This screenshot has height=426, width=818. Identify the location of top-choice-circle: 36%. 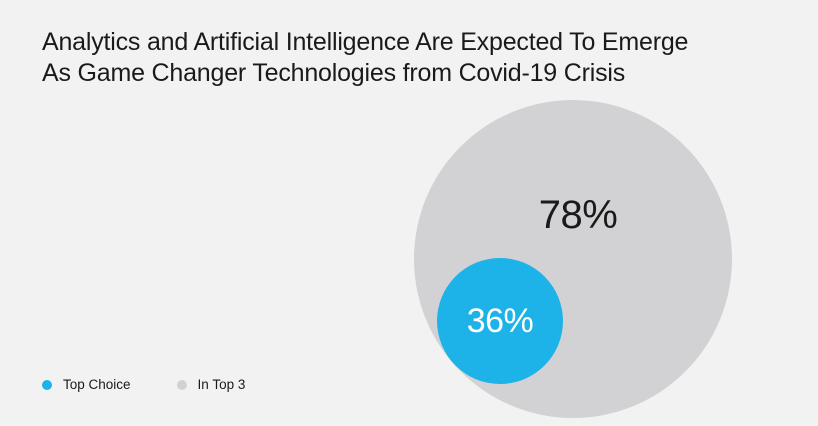
(500, 321).